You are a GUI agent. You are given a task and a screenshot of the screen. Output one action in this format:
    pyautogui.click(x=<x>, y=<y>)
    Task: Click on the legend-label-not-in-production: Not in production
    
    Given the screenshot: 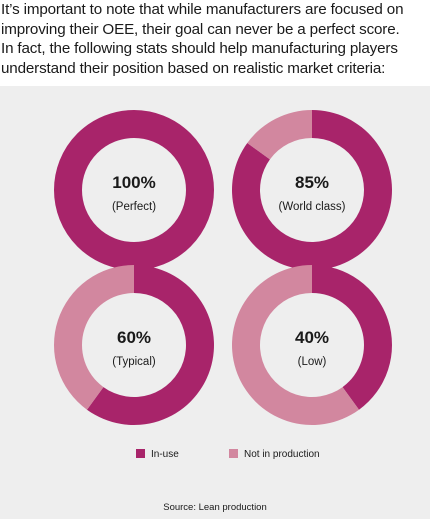 What is the action you would take?
    pyautogui.click(x=282, y=454)
    